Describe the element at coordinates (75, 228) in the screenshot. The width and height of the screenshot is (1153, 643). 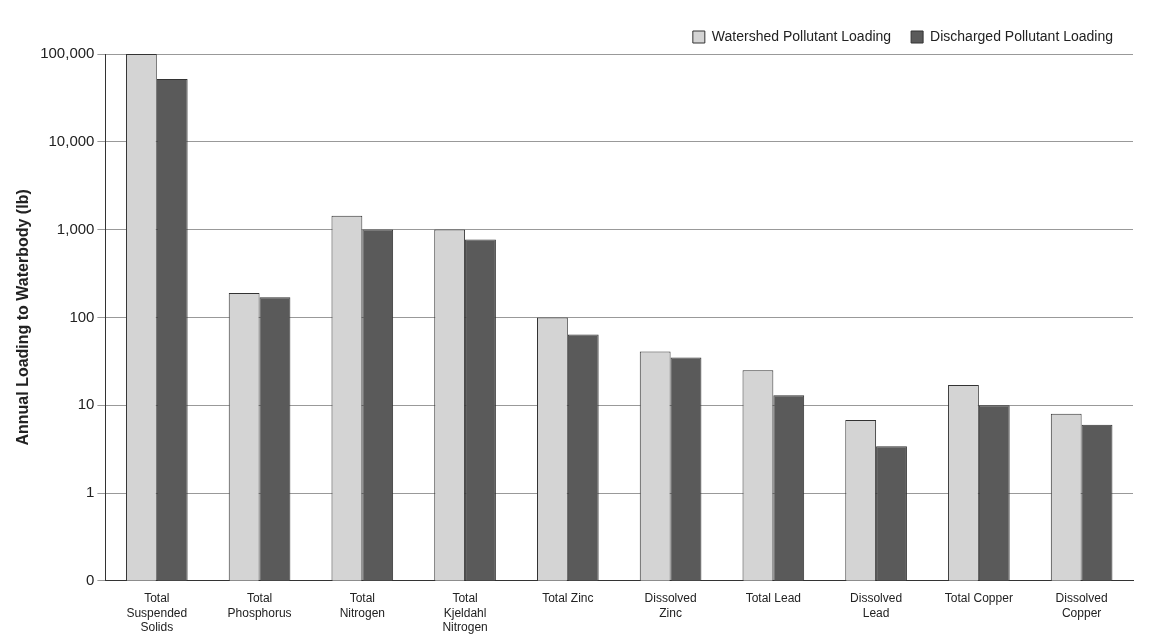
I see `y-tick-label: 1,000` at that location.